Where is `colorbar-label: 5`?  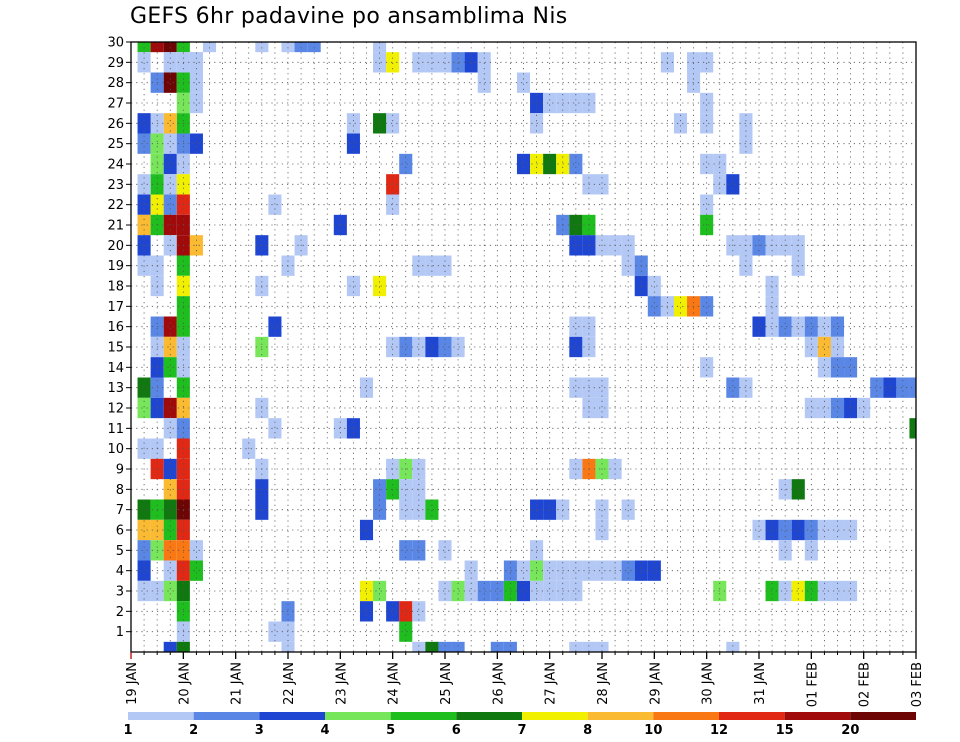
colorbar-label: 5 is located at coordinates (390, 730).